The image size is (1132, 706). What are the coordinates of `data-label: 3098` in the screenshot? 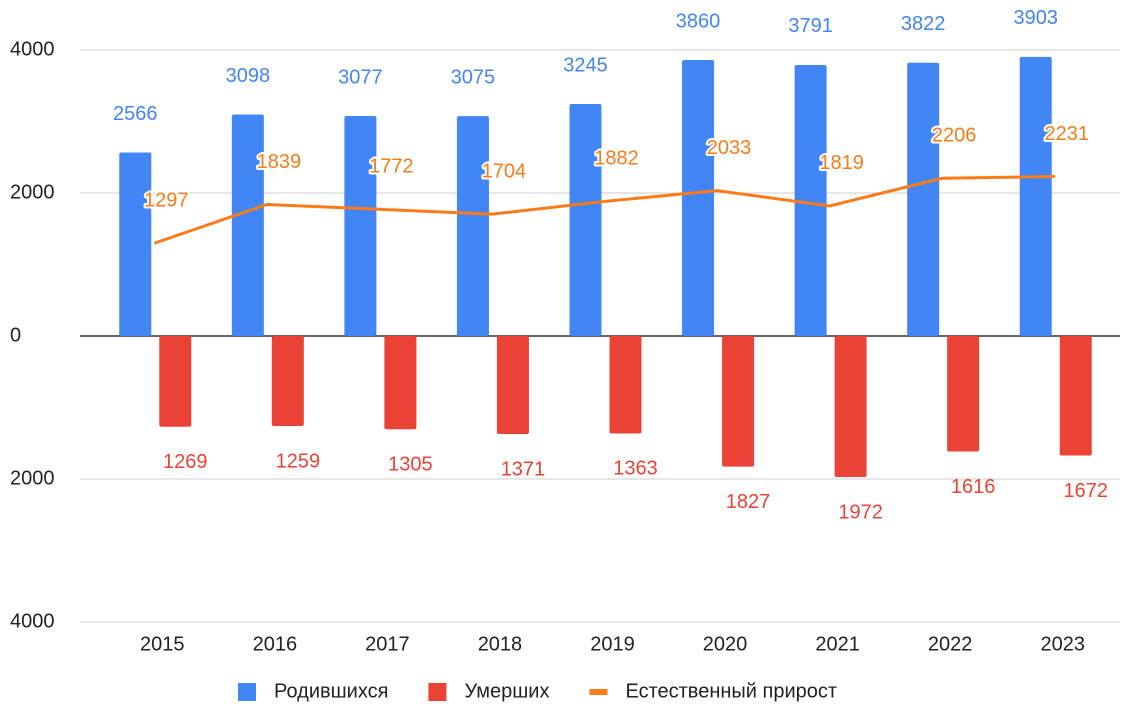 It's located at (248, 76).